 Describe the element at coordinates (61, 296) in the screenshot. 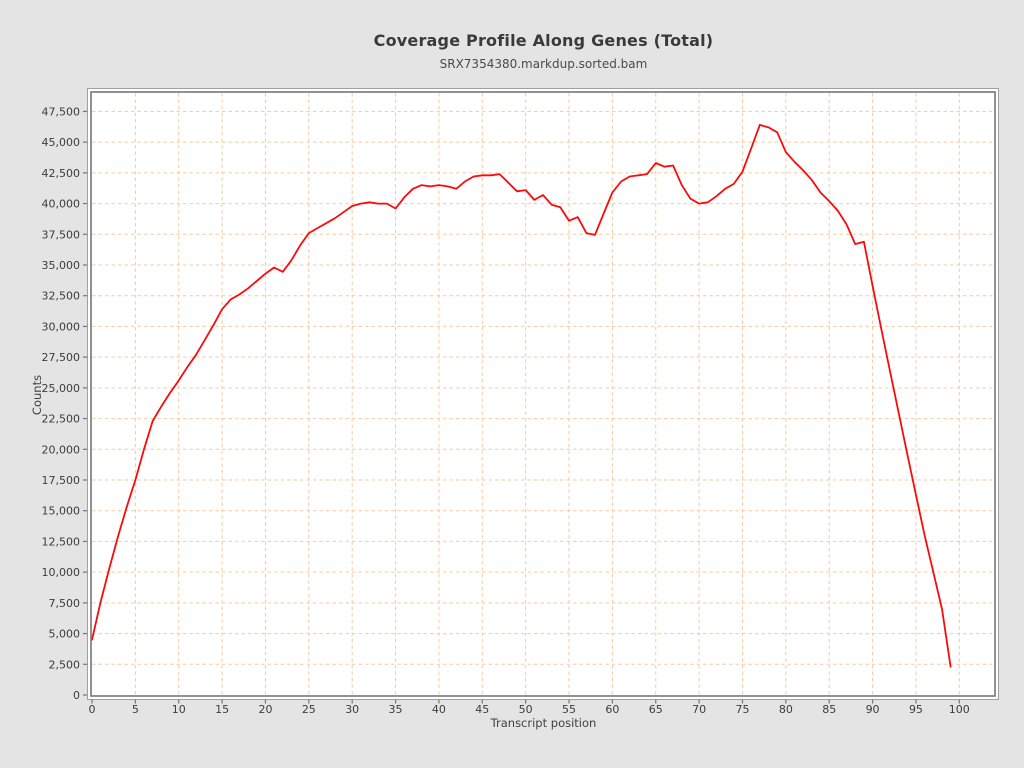

I see `y-tick-label: 32,500` at that location.